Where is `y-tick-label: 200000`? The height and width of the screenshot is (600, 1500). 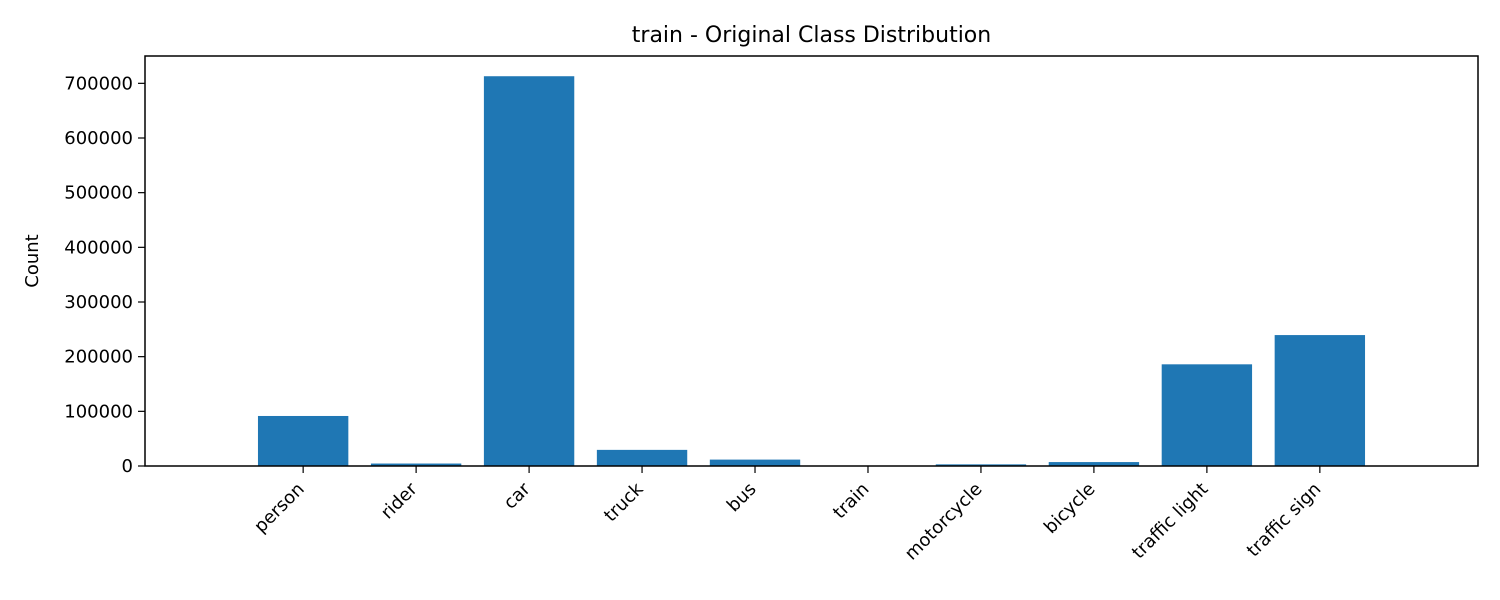 y-tick-label: 200000 is located at coordinates (98, 357).